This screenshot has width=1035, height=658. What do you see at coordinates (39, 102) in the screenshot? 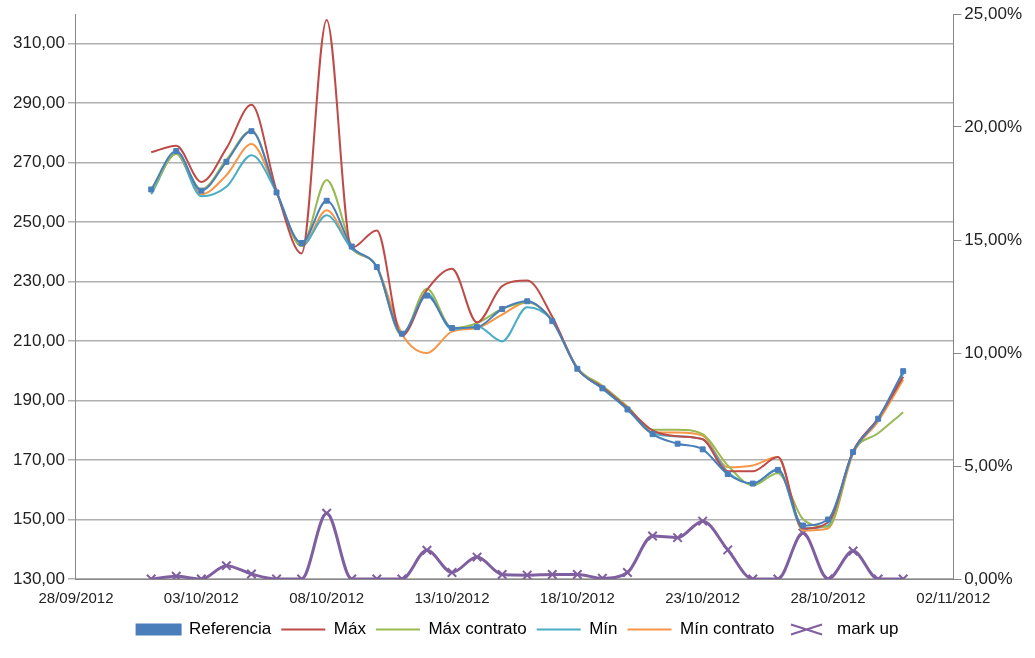
I see `y-tick-label: 290,00` at bounding box center [39, 102].